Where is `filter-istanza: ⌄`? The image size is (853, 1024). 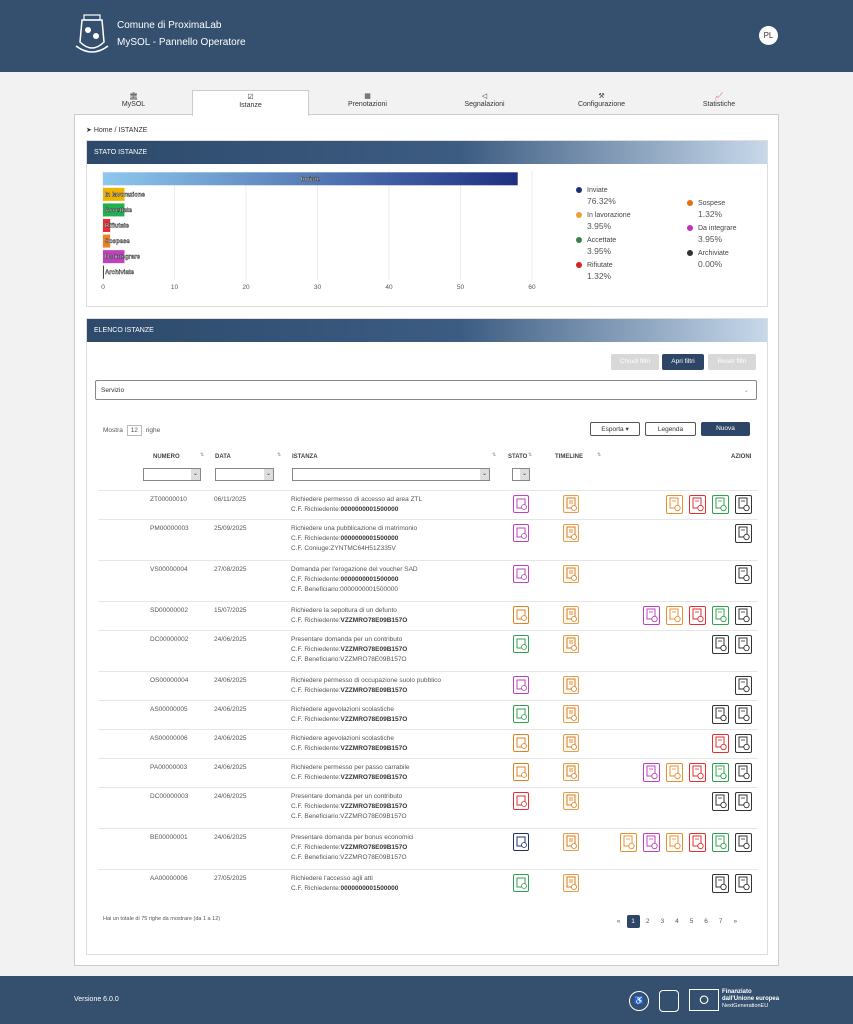
filter-istanza: ⌄ is located at coordinates (391, 474).